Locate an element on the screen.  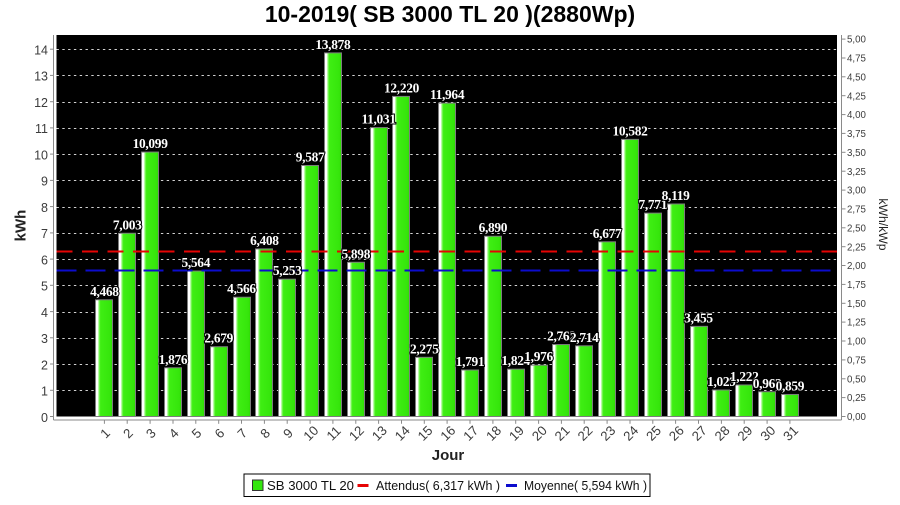
svg-text: 1,25 is located at coordinates (856, 323).